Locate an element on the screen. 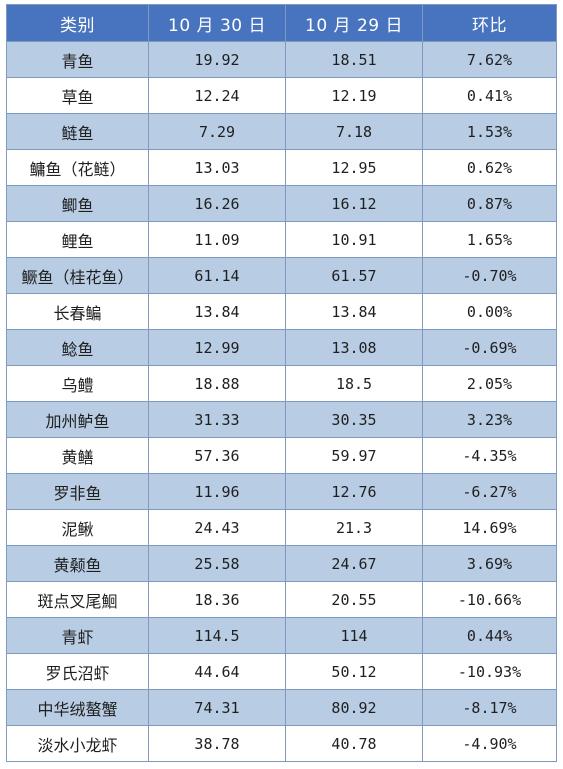  oct-29-price-cell: 114 is located at coordinates (354, 635).